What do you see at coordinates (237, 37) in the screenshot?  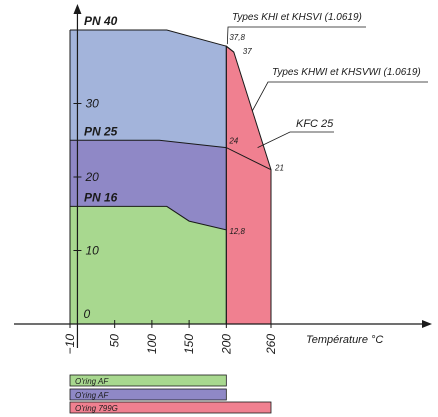 I see `point-value-label: 37,8` at bounding box center [237, 37].